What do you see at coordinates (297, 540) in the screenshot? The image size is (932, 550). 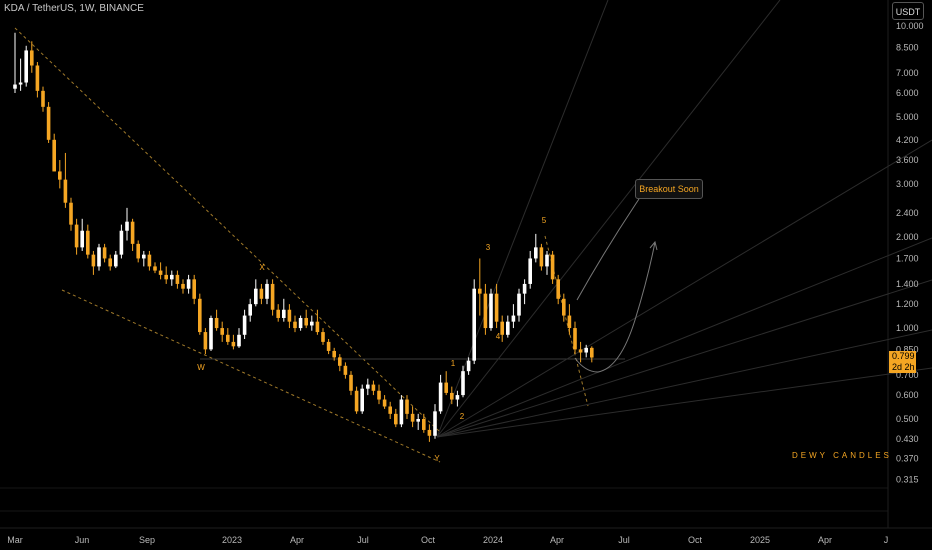 I see `time-tick-label: Apr` at bounding box center [297, 540].